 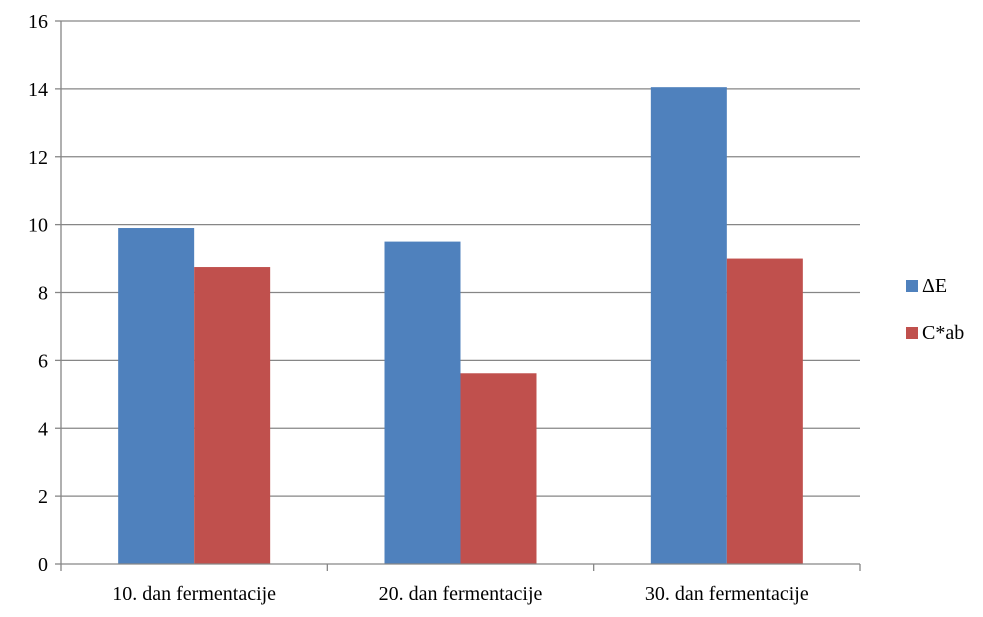 I want to click on x-category-label: 20. dan fermentacije, so click(x=461, y=594).